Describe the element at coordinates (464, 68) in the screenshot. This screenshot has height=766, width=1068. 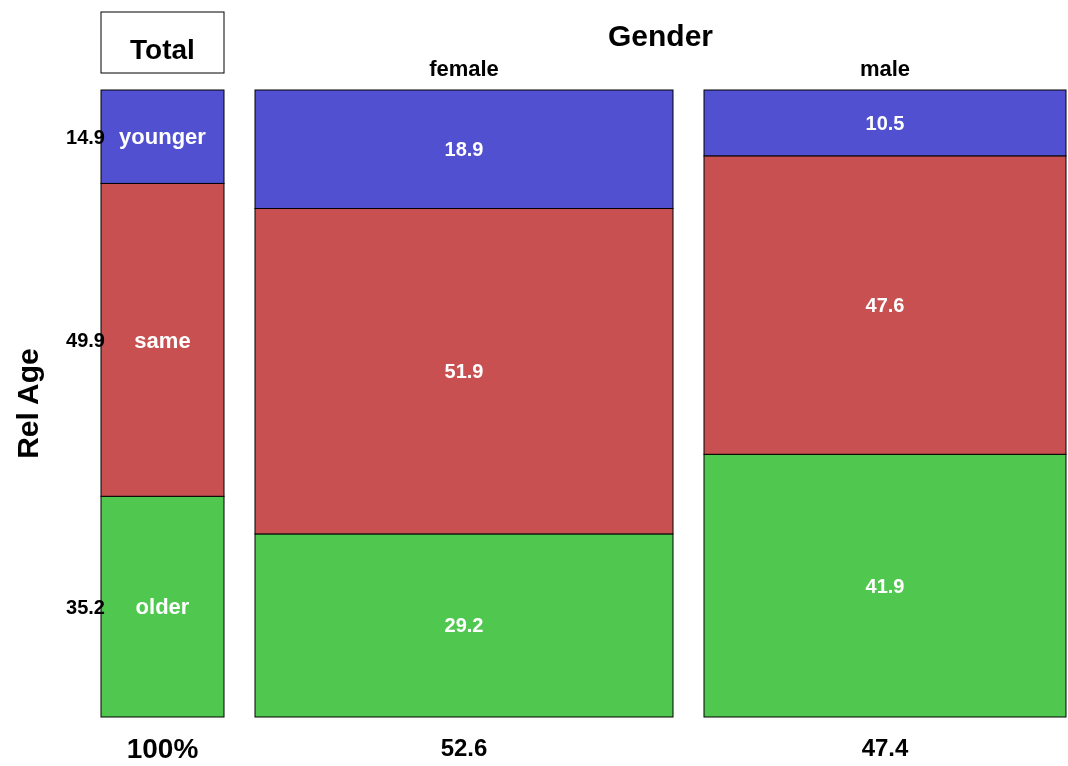
I see `x-tick-label: female` at that location.